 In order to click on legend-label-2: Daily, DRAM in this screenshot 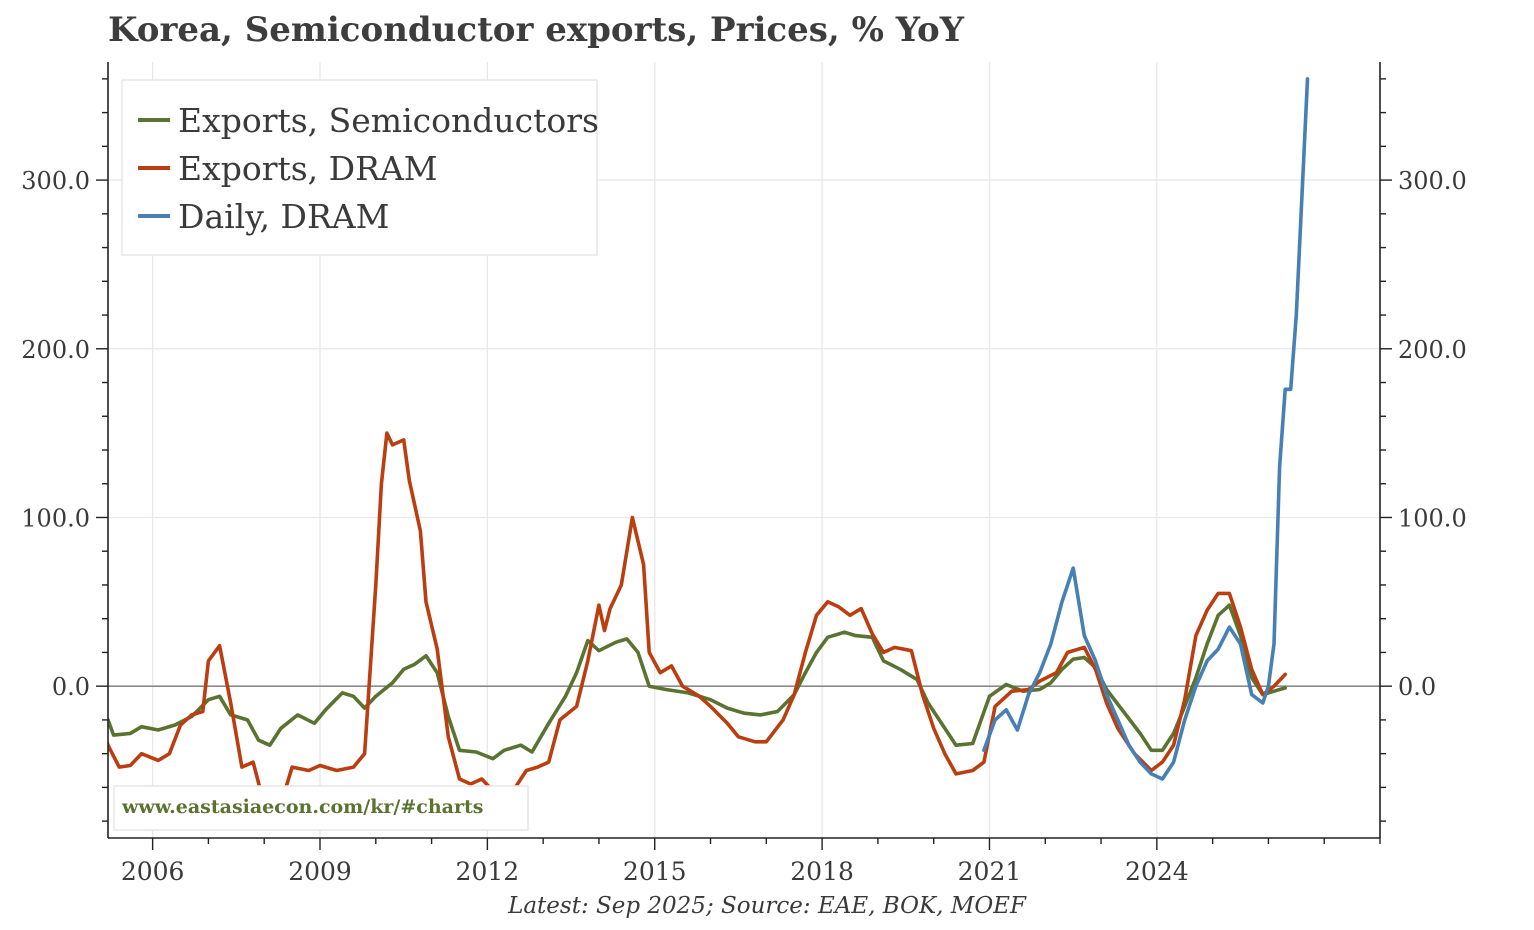, I will do `click(283, 216)`.